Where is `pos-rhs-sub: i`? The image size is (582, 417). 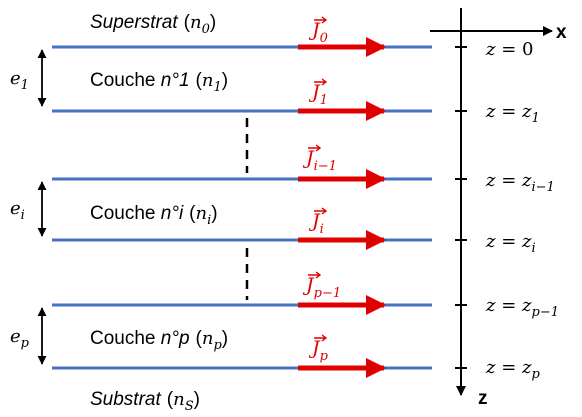
pos-rhs-sub: i is located at coordinates (534, 248).